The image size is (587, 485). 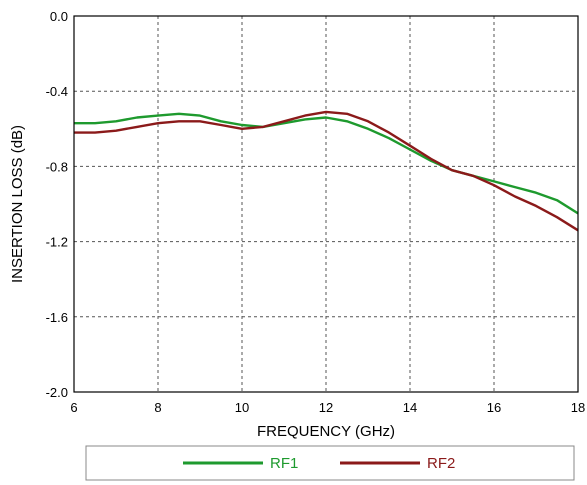 I want to click on legend: RF1 RF2, so click(x=330, y=463).